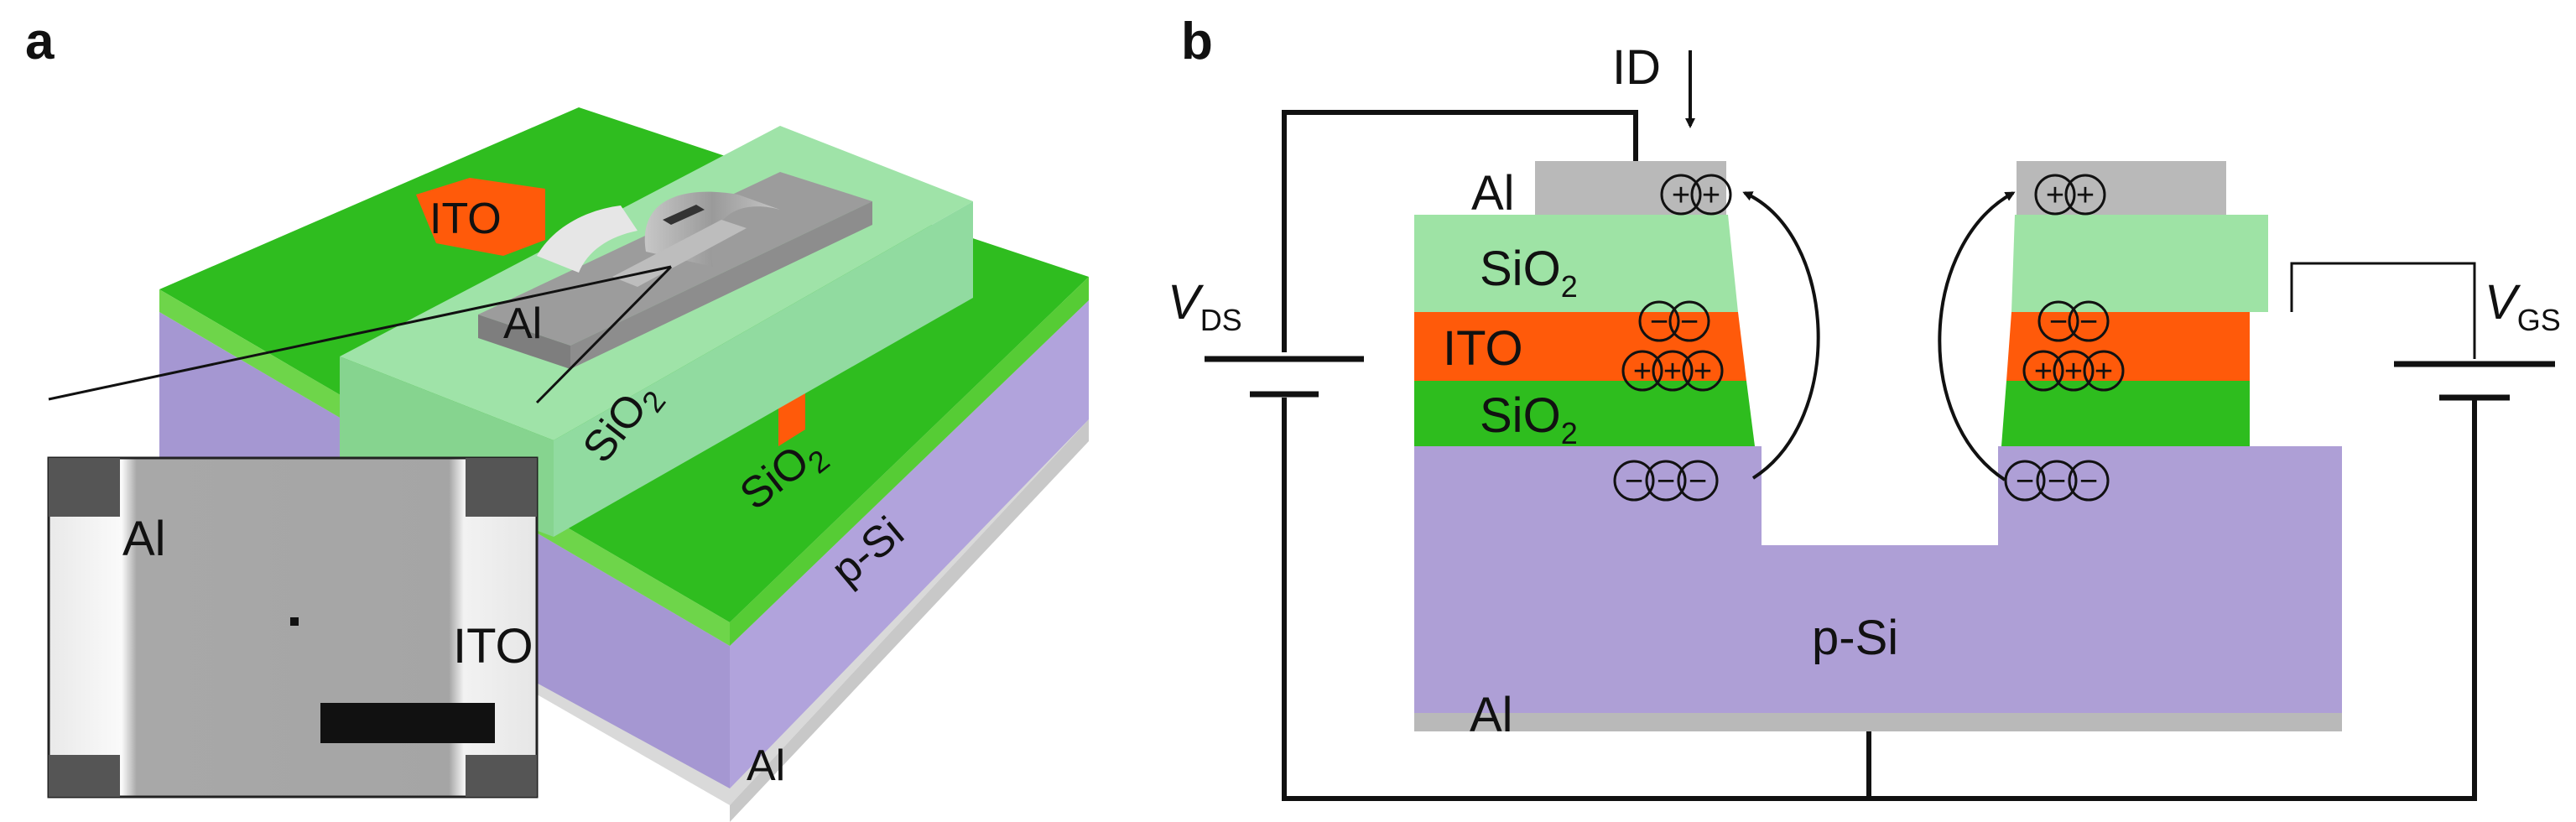  I want to click on label-al-bottom: Al, so click(766, 765).